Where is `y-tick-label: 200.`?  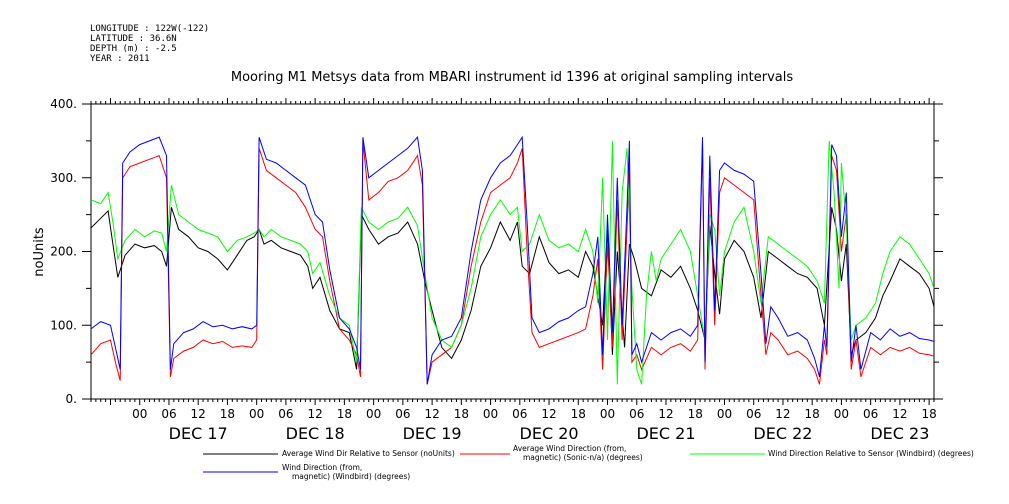 y-tick-label: 200. is located at coordinates (63, 252).